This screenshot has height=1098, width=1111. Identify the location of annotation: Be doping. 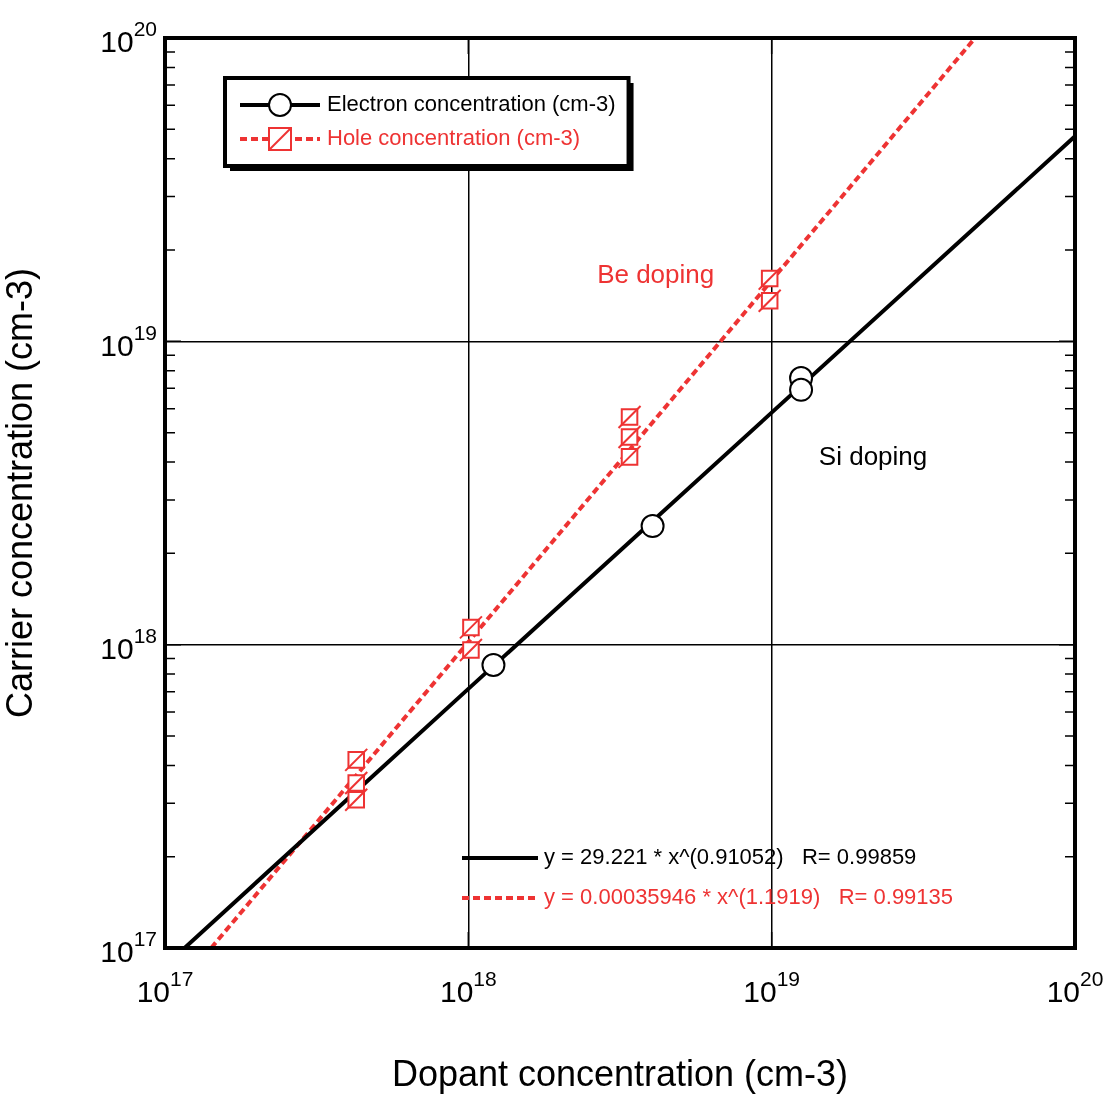
(656, 274).